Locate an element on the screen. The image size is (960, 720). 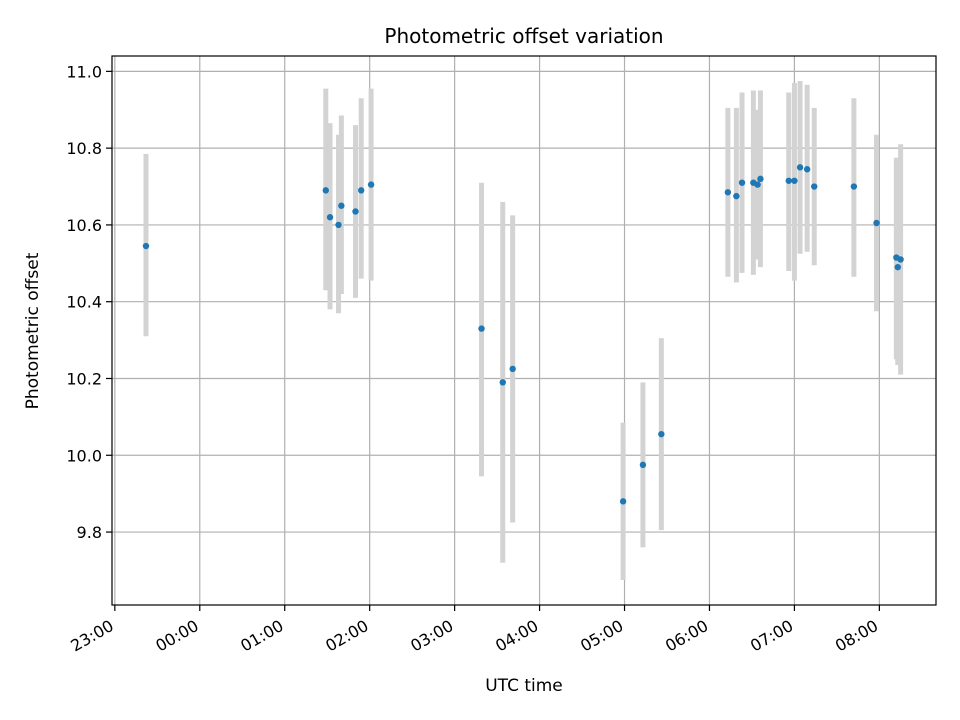
y-axis-title: Photometric offset is located at coordinates (33, 330).